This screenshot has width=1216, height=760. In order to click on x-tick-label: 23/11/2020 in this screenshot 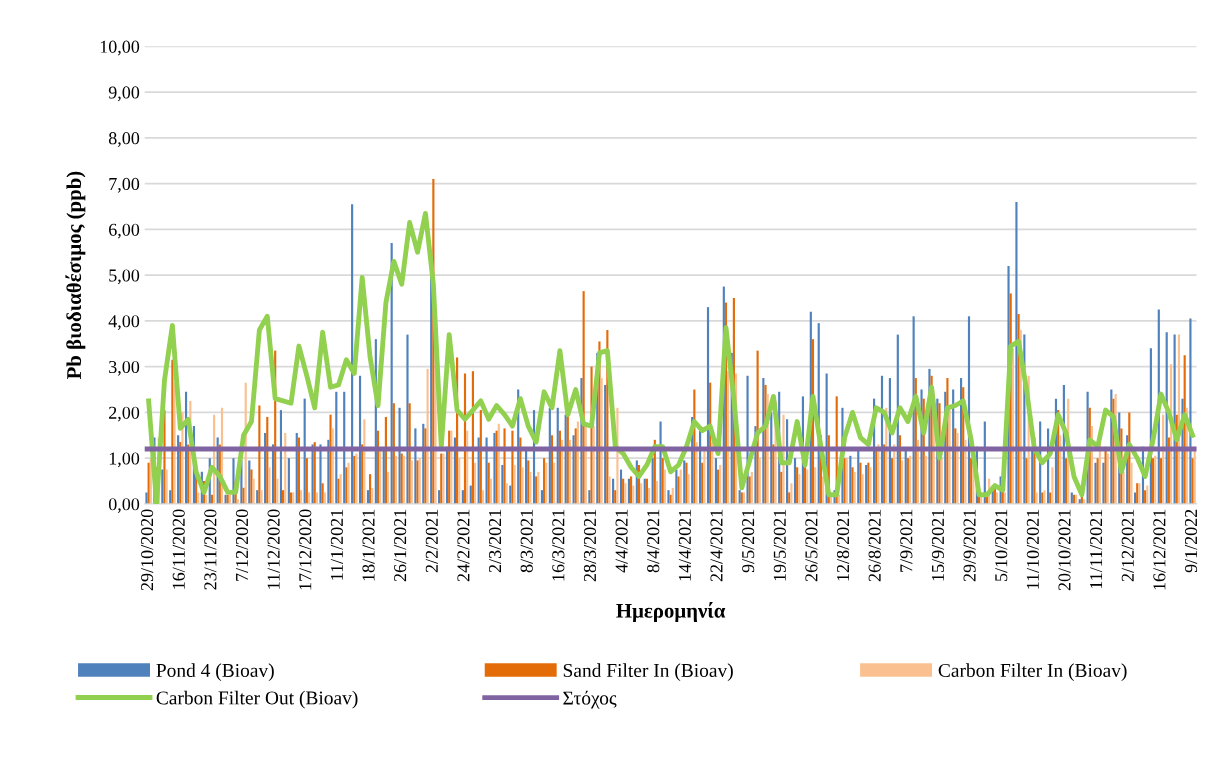, I will do `click(210, 549)`.